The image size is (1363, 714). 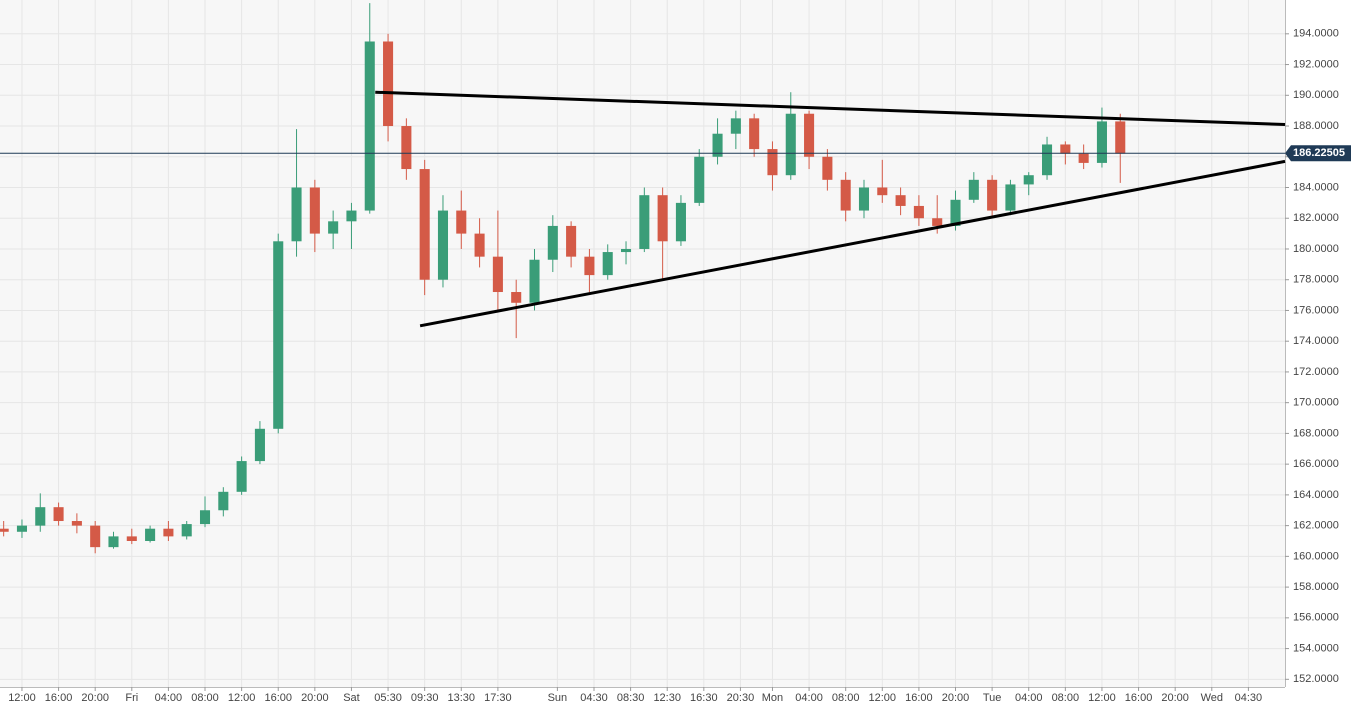 I want to click on y-tick-label: 166.0000, so click(x=1316, y=464).